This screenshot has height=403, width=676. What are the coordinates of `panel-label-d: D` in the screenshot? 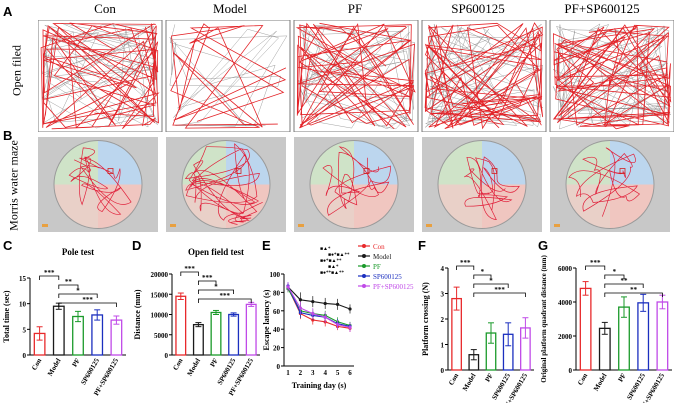 It's located at (137, 245).